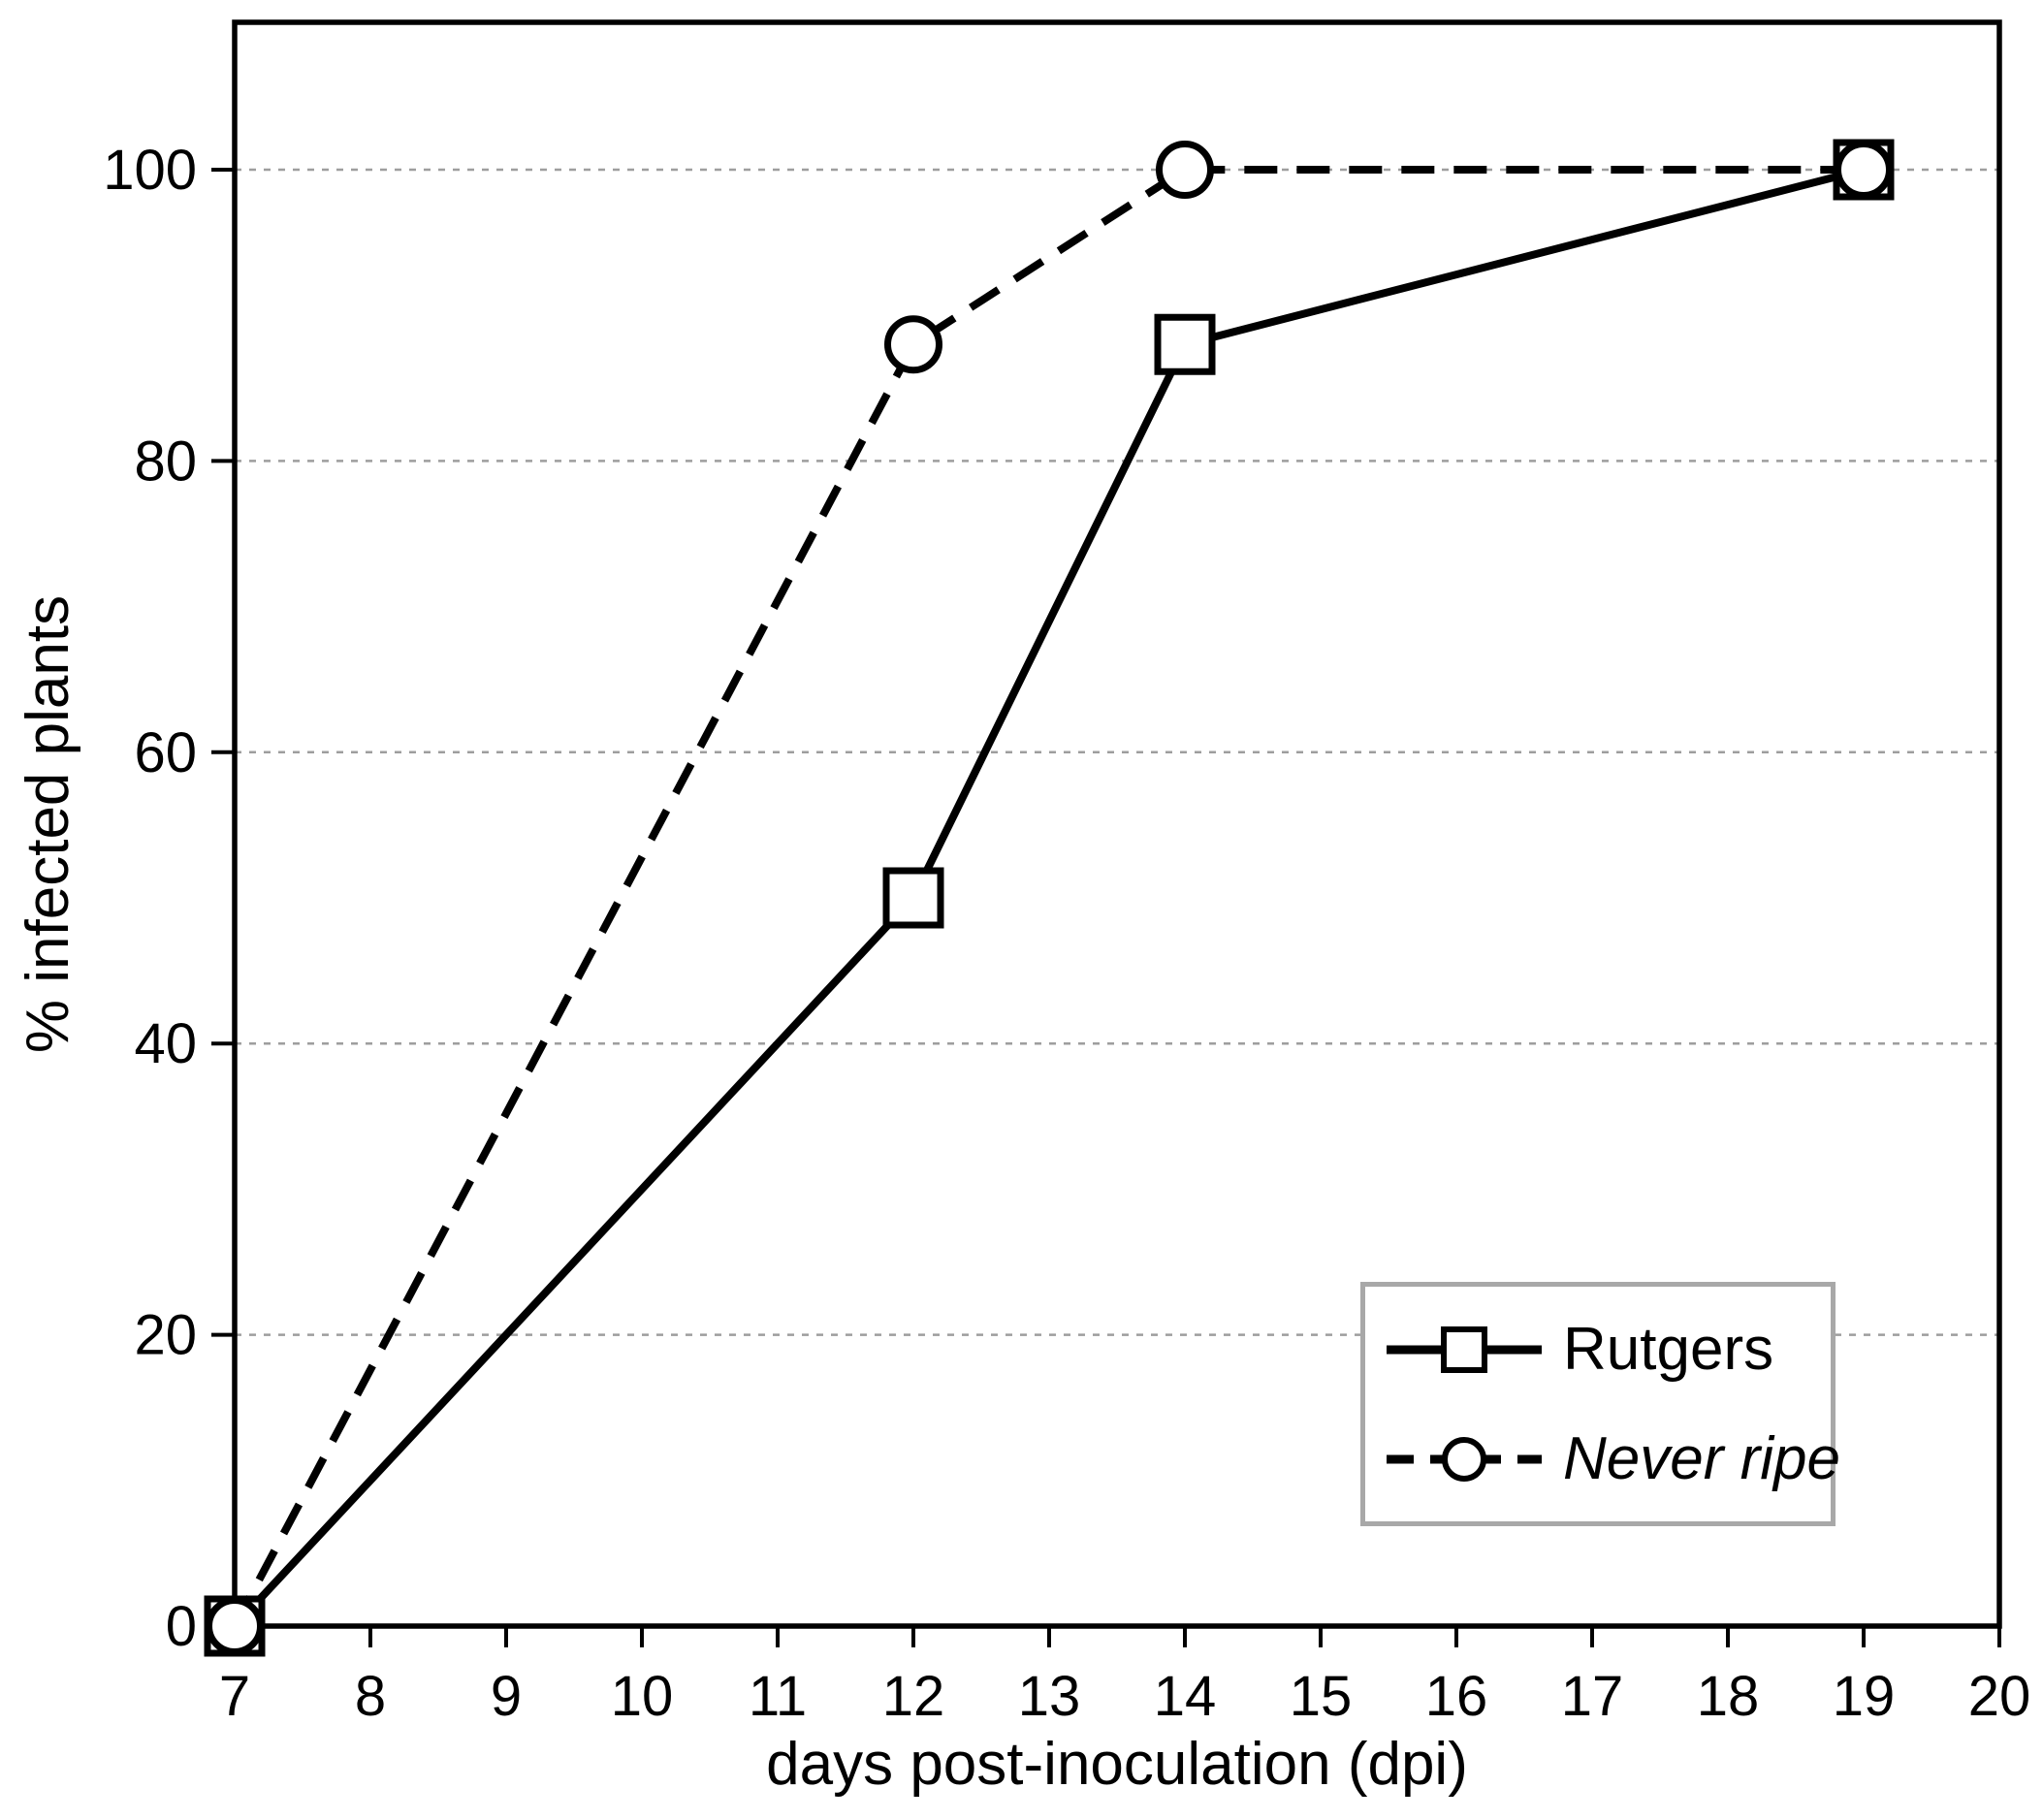 Image resolution: width=2043 pixels, height=1820 pixels. What do you see at coordinates (181, 1627) in the screenshot?
I see `y-tick-label-0: 0` at bounding box center [181, 1627].